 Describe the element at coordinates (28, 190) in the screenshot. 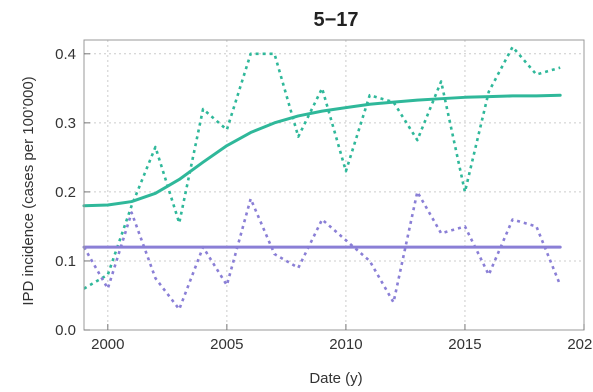

I see `y-axis-title: IPD incidence (cases per 100’000)` at that location.